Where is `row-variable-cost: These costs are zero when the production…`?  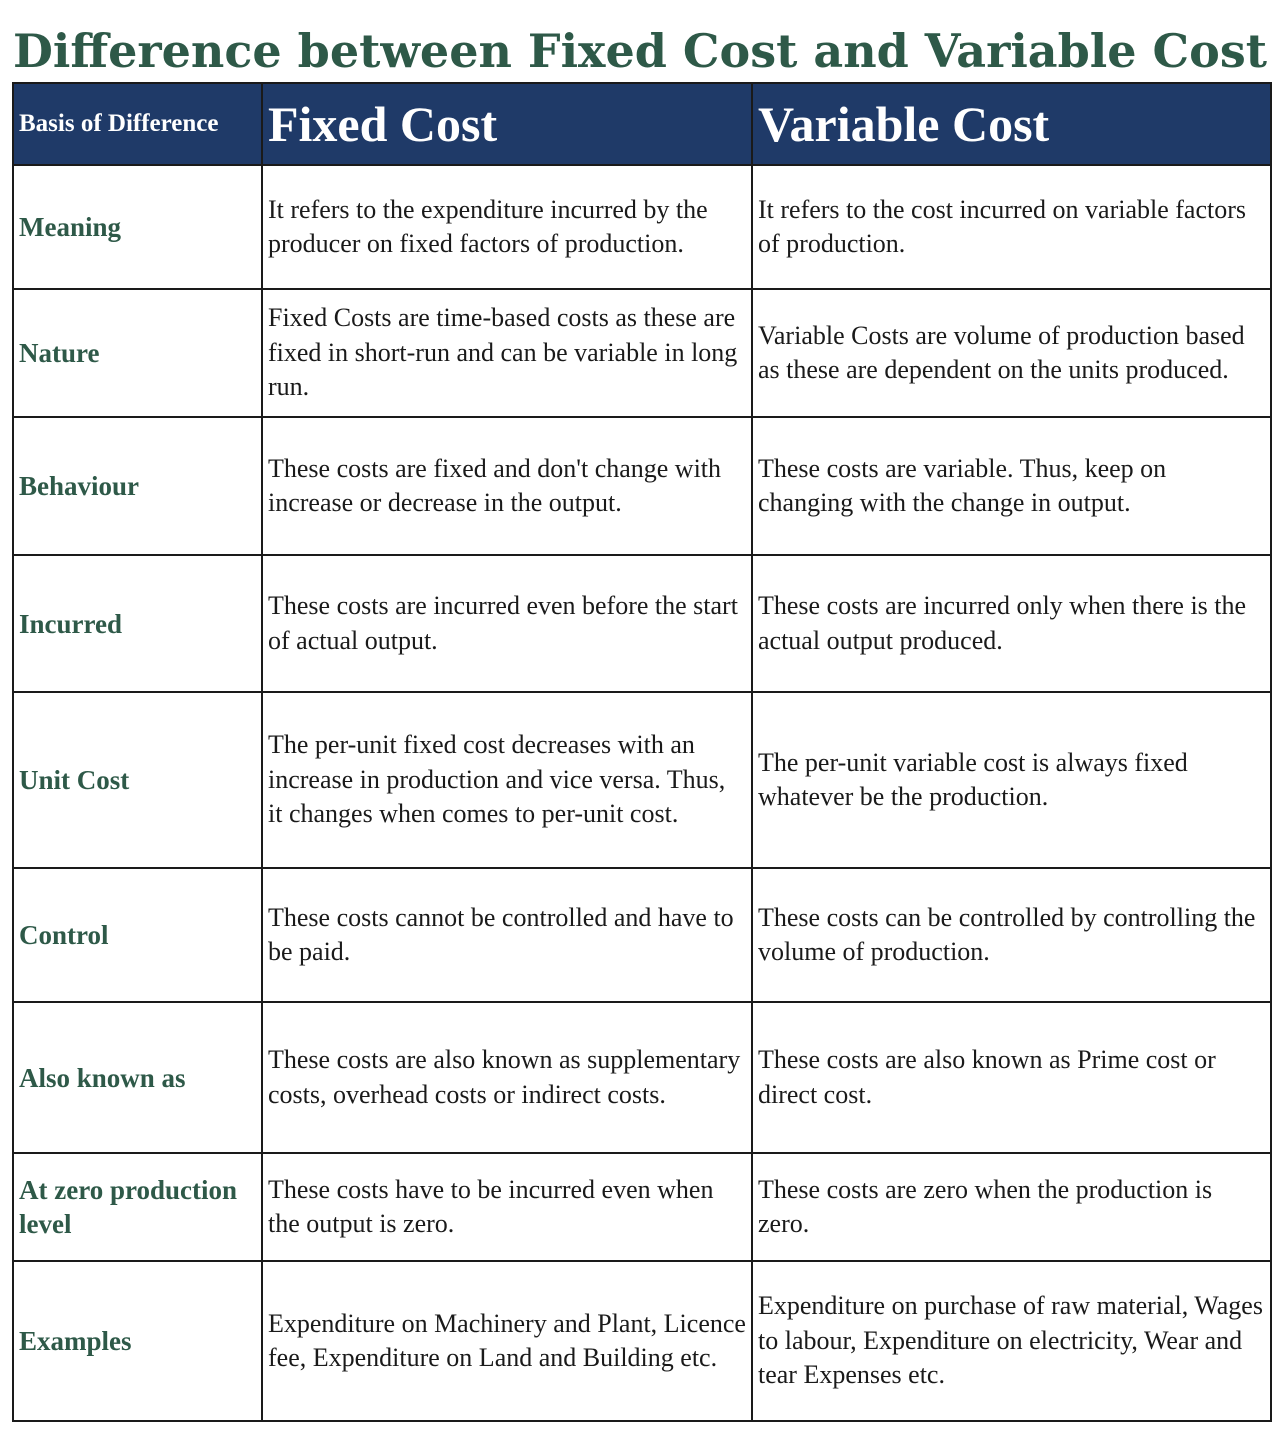
row-variable-cost: These costs are zero when the production… is located at coordinates (1011, 1207).